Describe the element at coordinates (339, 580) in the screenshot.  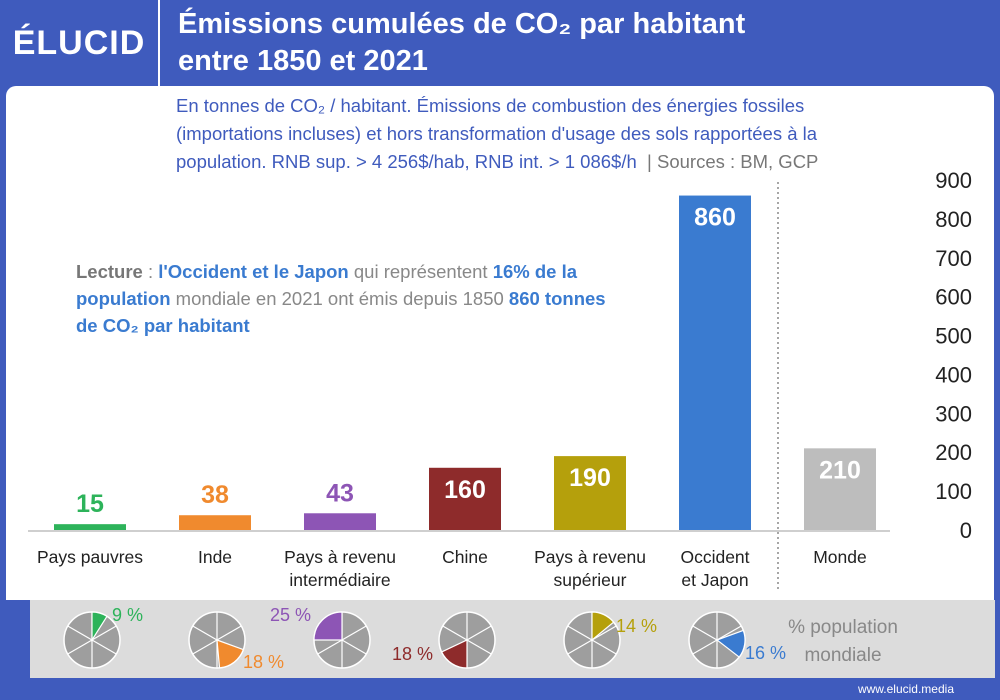
I see `category-label-2-1: intermédiaire` at that location.